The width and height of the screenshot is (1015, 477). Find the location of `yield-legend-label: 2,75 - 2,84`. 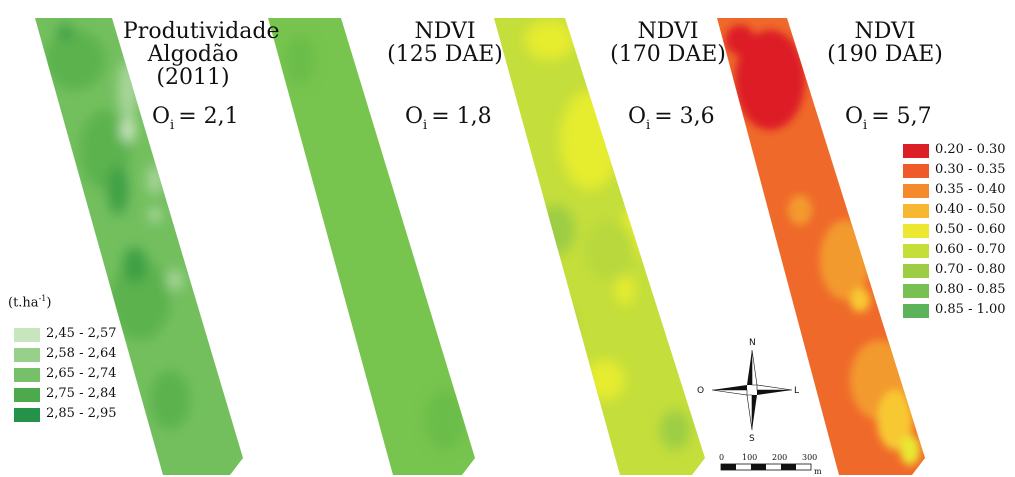

yield-legend-label: 2,75 - 2,84 is located at coordinates (81, 393).